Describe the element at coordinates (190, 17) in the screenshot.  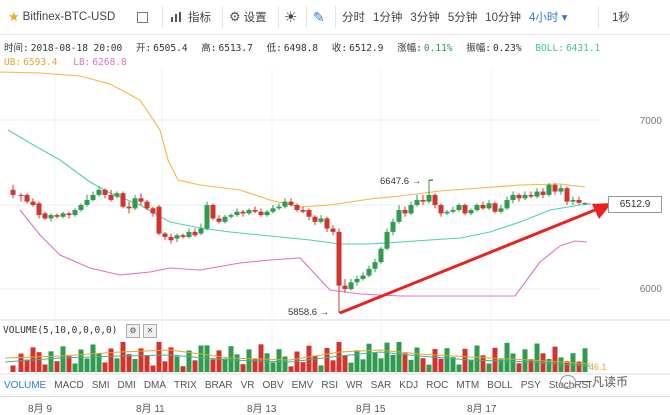
I see `indicator-button: 指标` at that location.